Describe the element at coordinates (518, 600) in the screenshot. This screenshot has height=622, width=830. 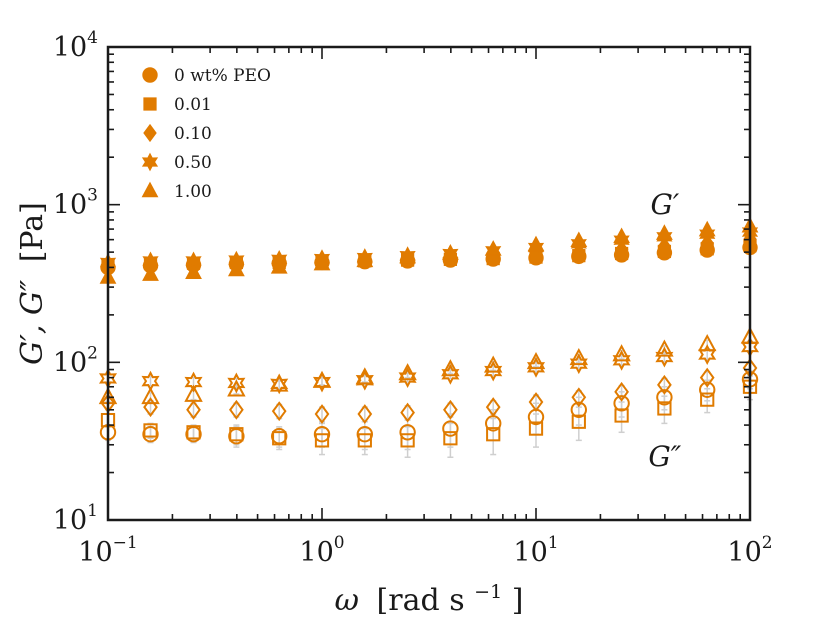
I see `x-axis-unit-close: ]` at that location.